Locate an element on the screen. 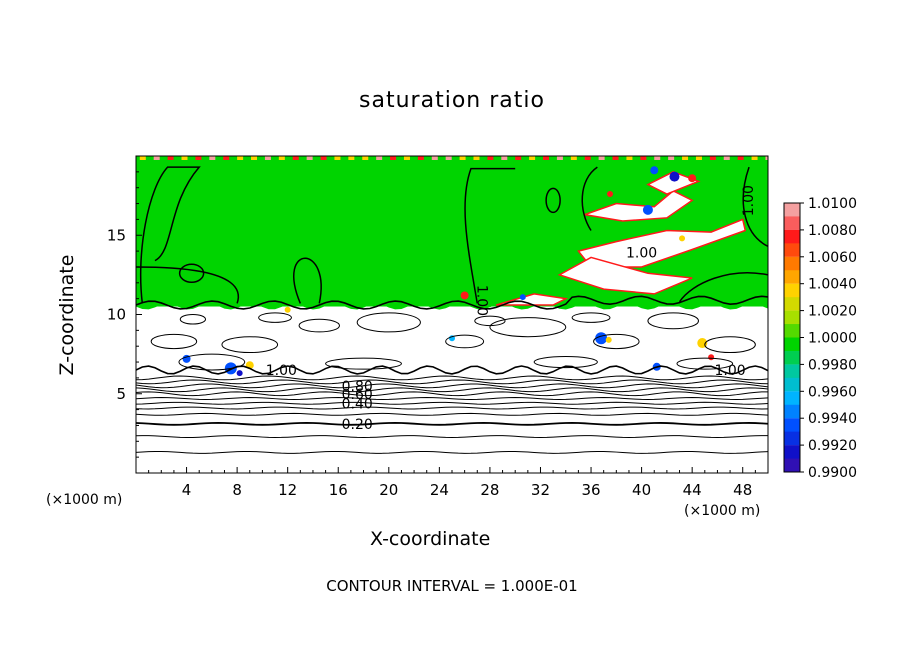 The width and height of the screenshot is (904, 654). x-tick-label: 4 is located at coordinates (187, 490).